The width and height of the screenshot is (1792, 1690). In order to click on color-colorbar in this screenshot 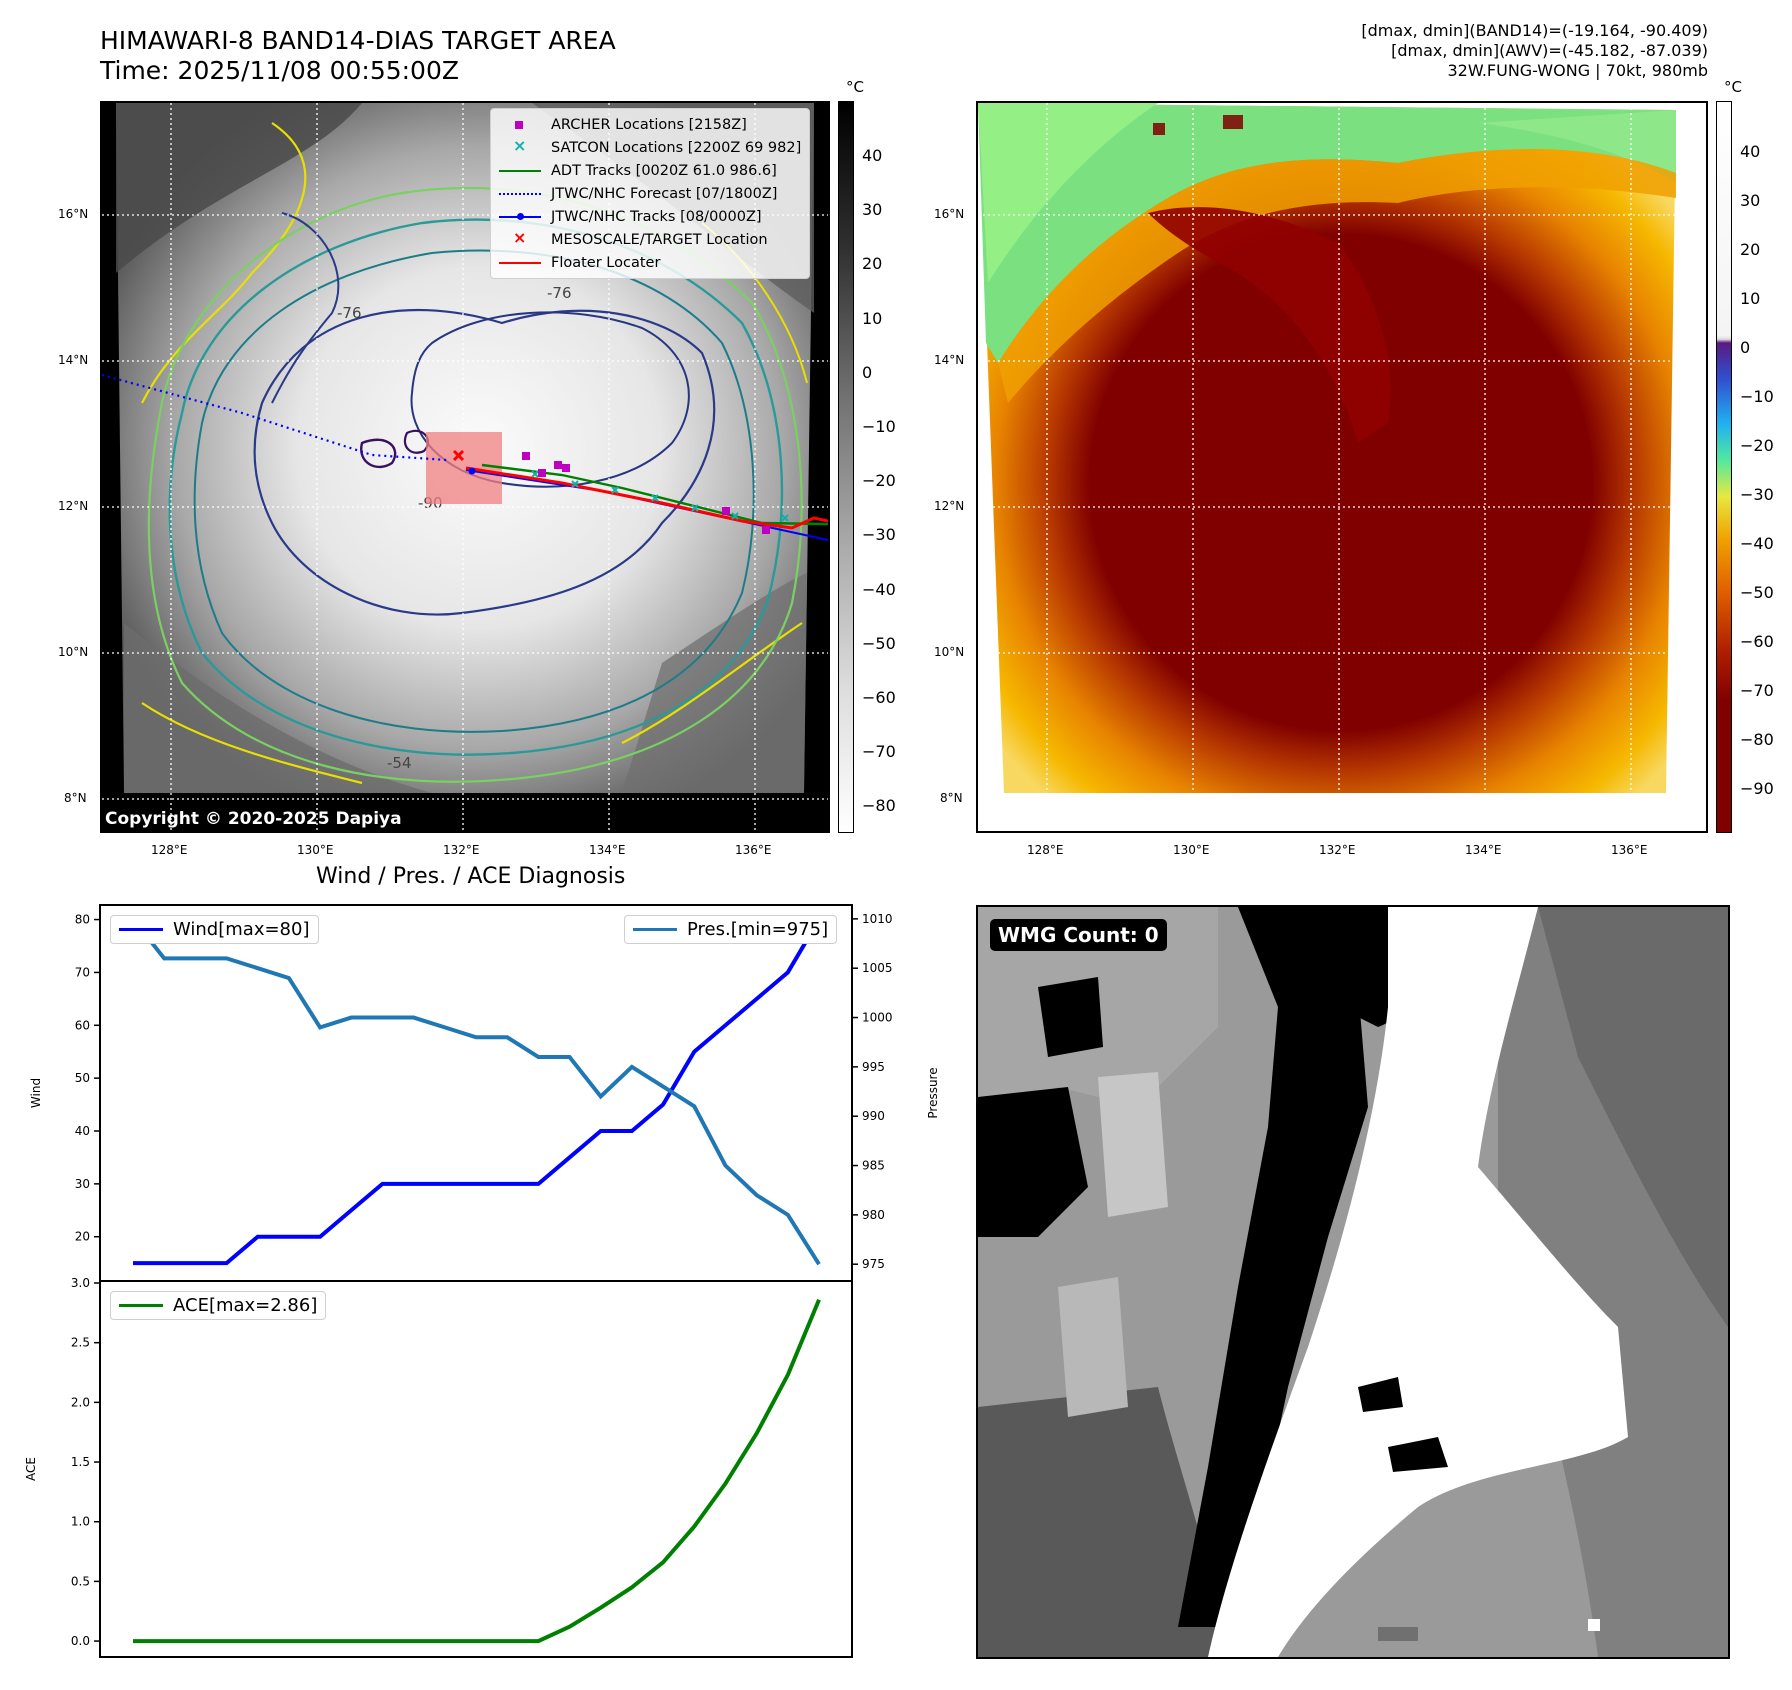, I will do `click(1724, 467)`.